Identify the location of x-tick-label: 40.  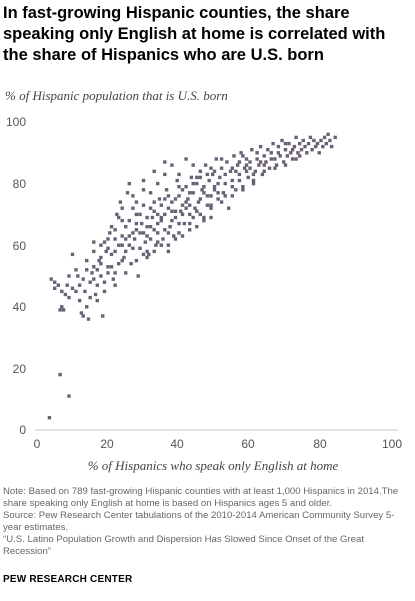
(177, 444).